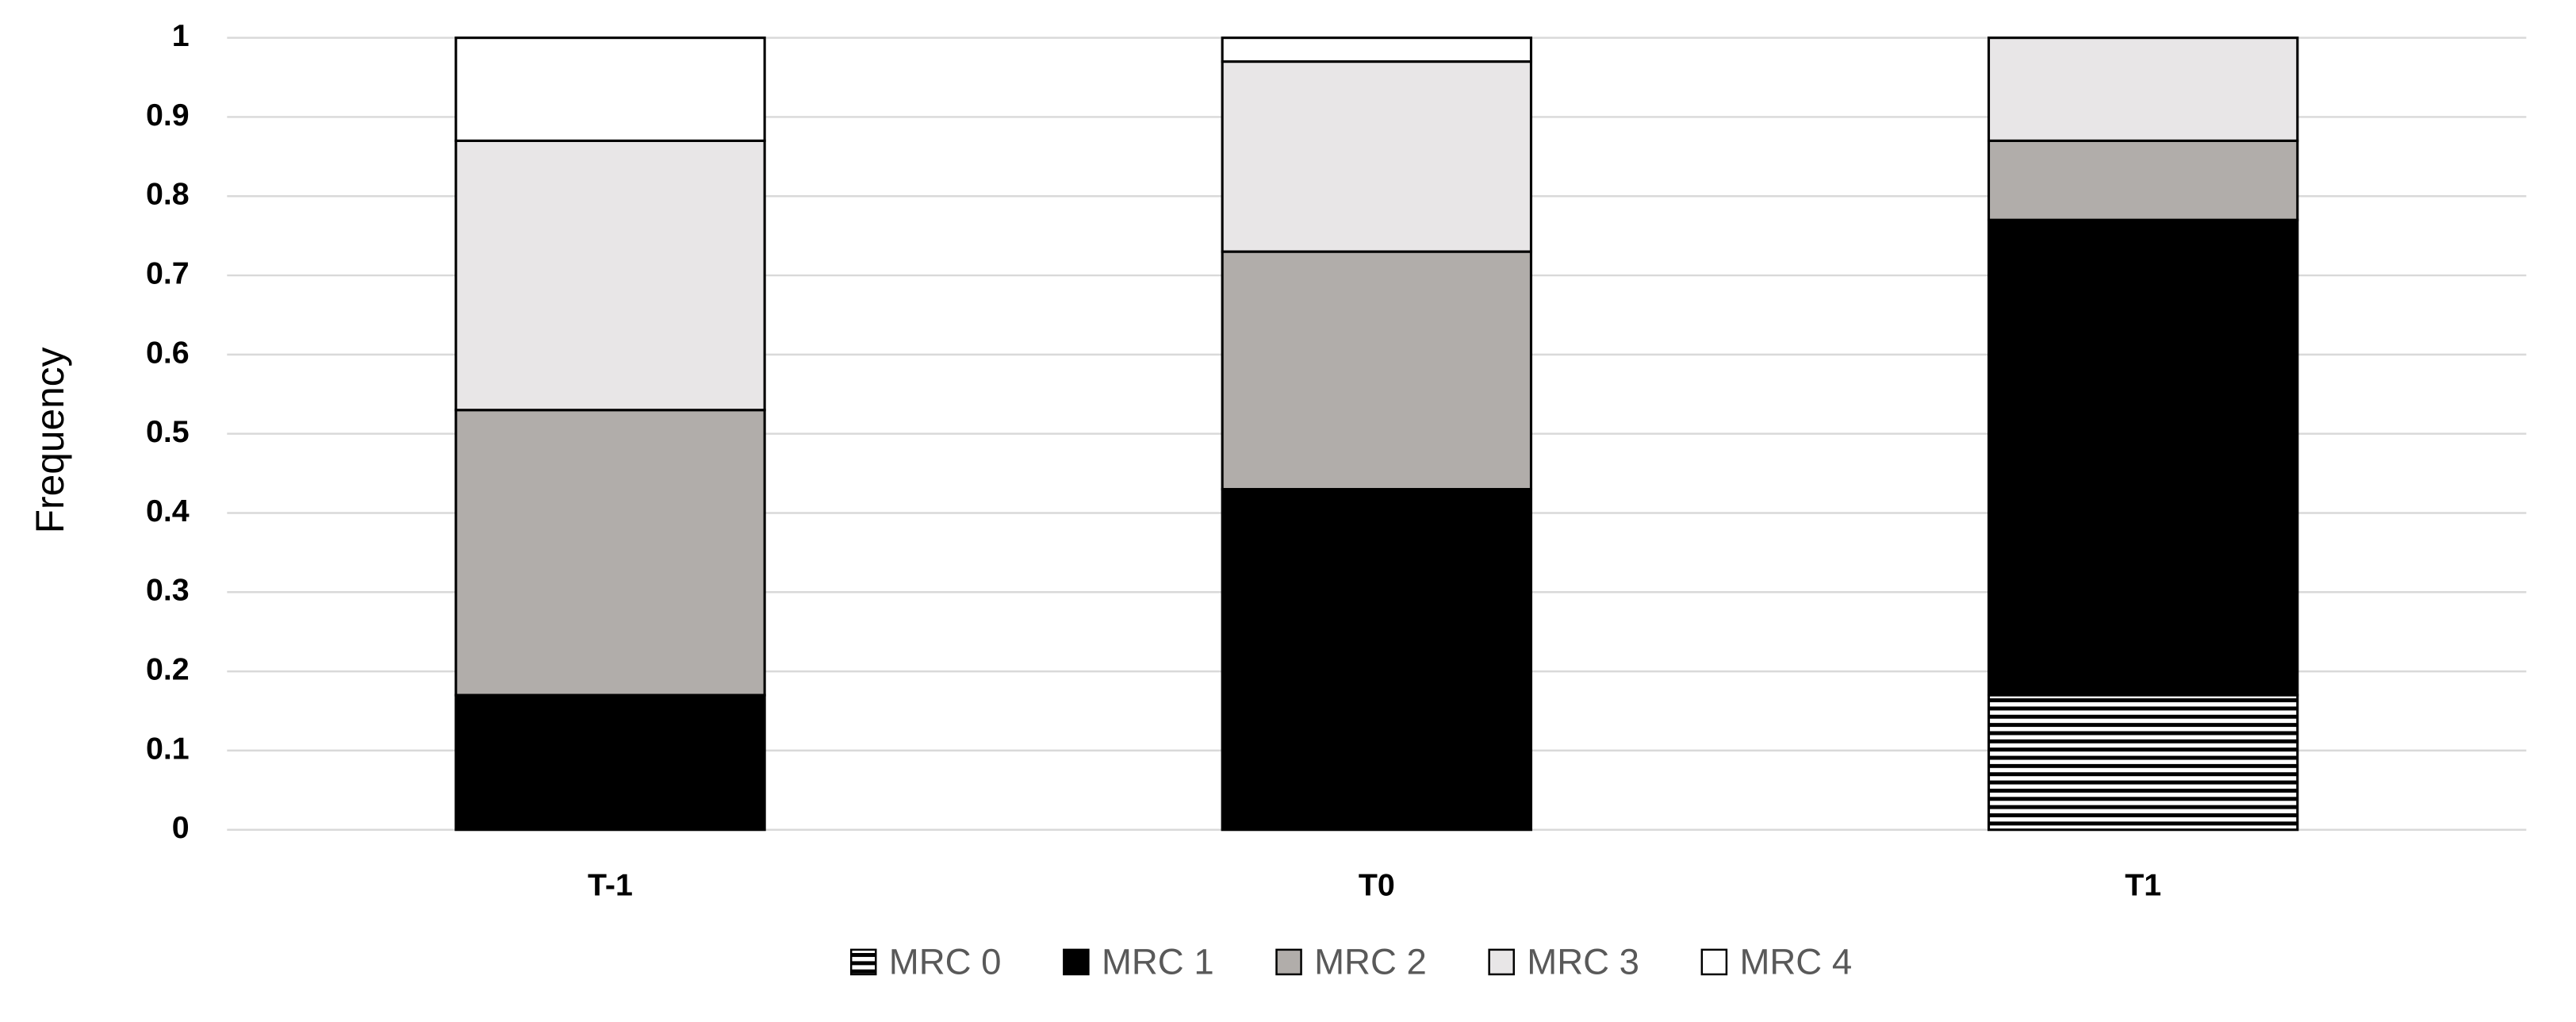  What do you see at coordinates (1583, 962) in the screenshot?
I see `legend-label: MRC 3` at bounding box center [1583, 962].